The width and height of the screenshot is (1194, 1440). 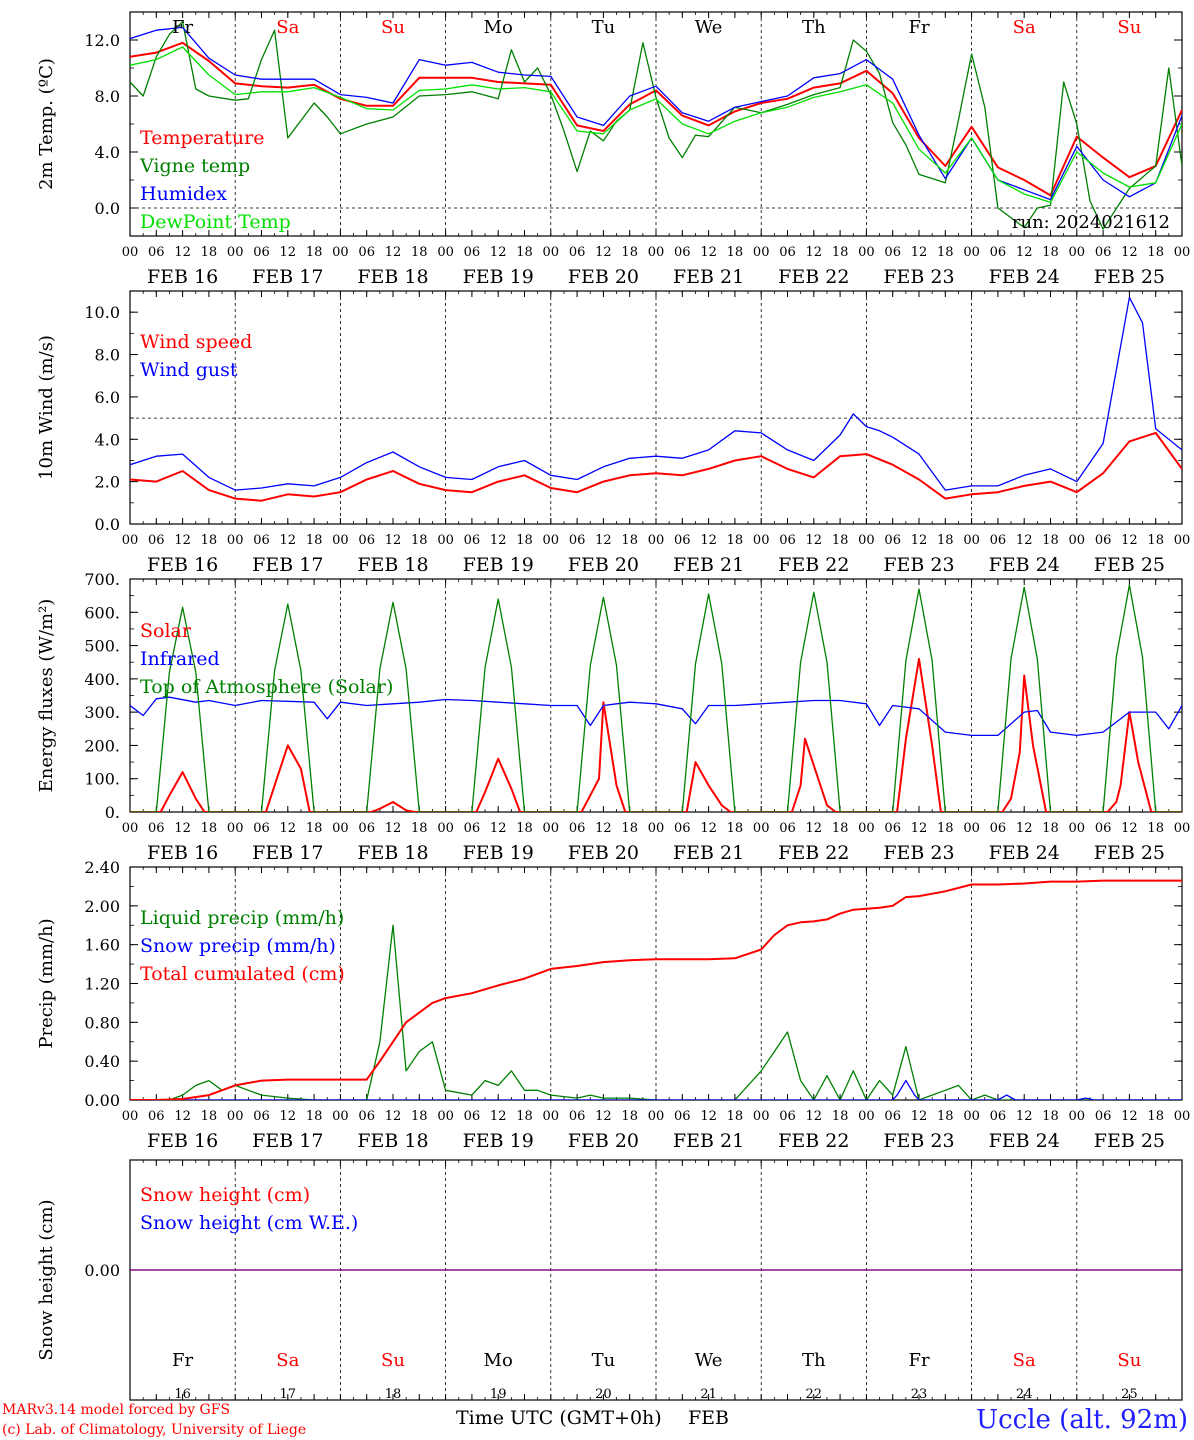 I want to click on y-tick-label: 0.00, so click(x=102, y=1270).